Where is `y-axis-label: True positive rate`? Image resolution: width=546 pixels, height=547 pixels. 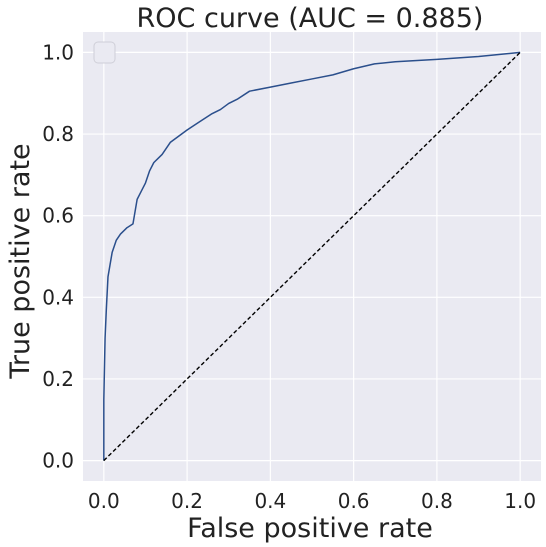 y-axis-label: True positive rate is located at coordinates (20, 261).